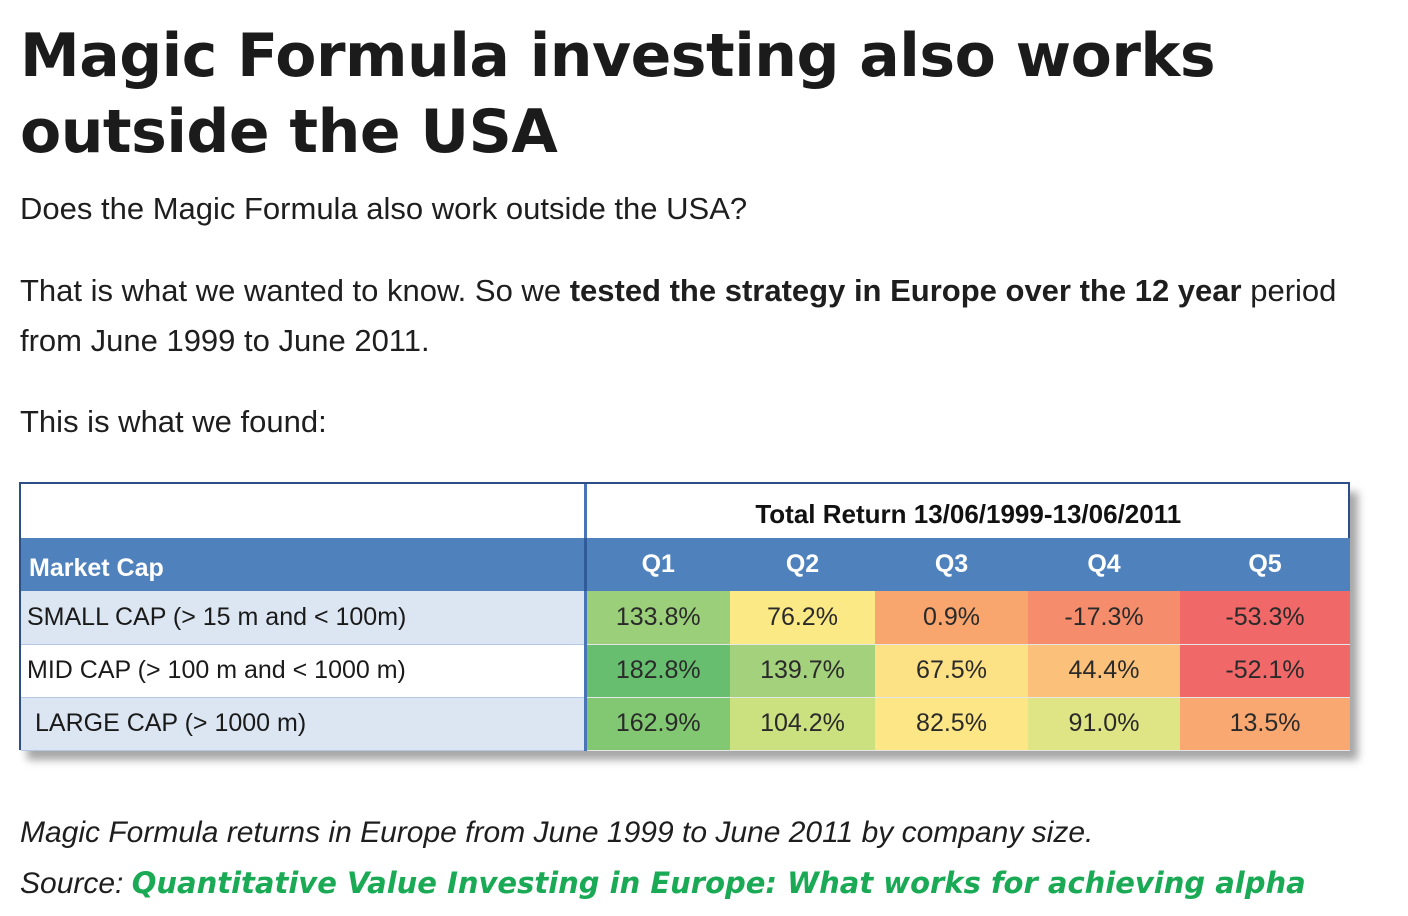 The width and height of the screenshot is (1408, 916). I want to click on table-cell: 76.2%, so click(802, 618).